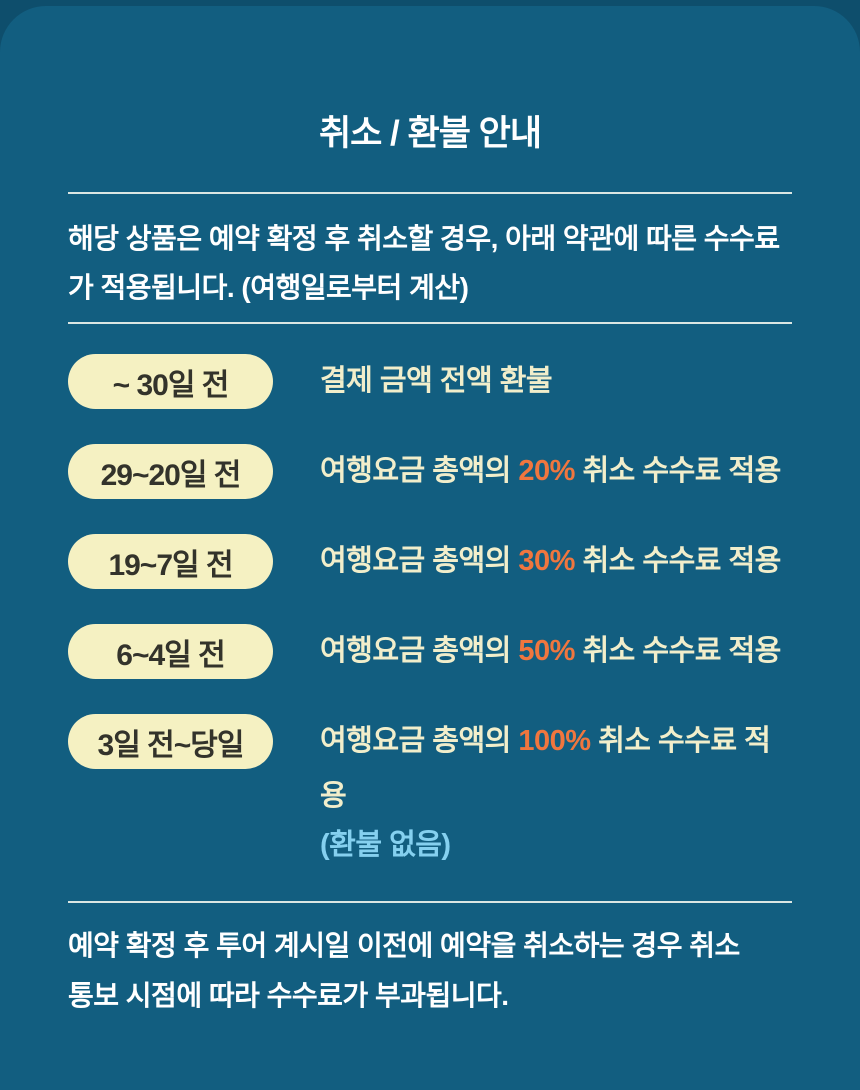  I want to click on refund-note: (환불 없음), so click(385, 845).